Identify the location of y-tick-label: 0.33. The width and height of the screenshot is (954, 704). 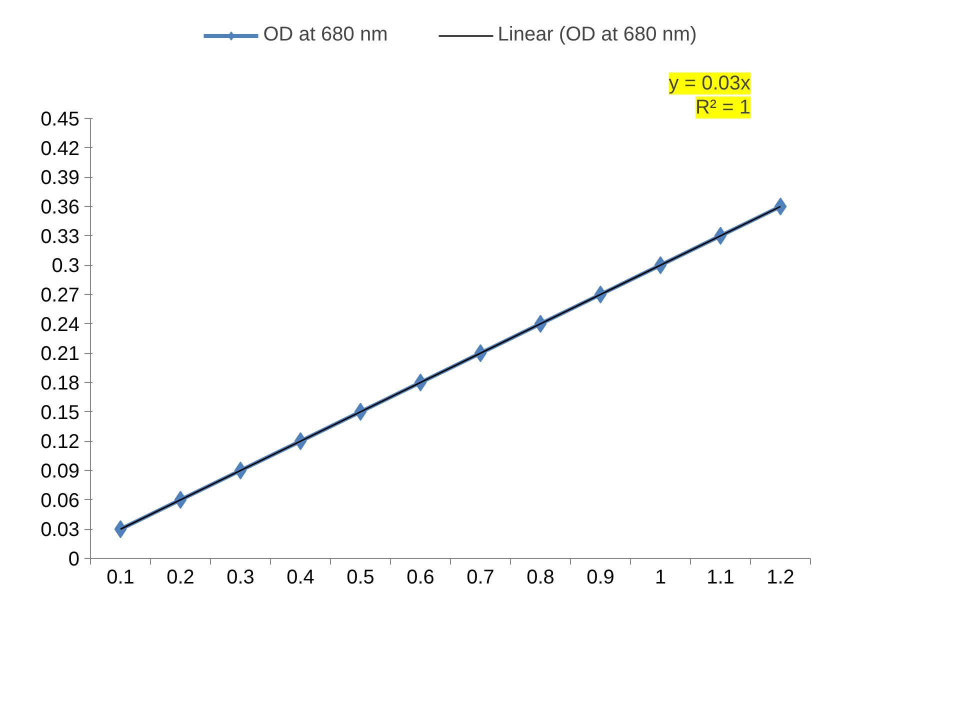
(60, 237).